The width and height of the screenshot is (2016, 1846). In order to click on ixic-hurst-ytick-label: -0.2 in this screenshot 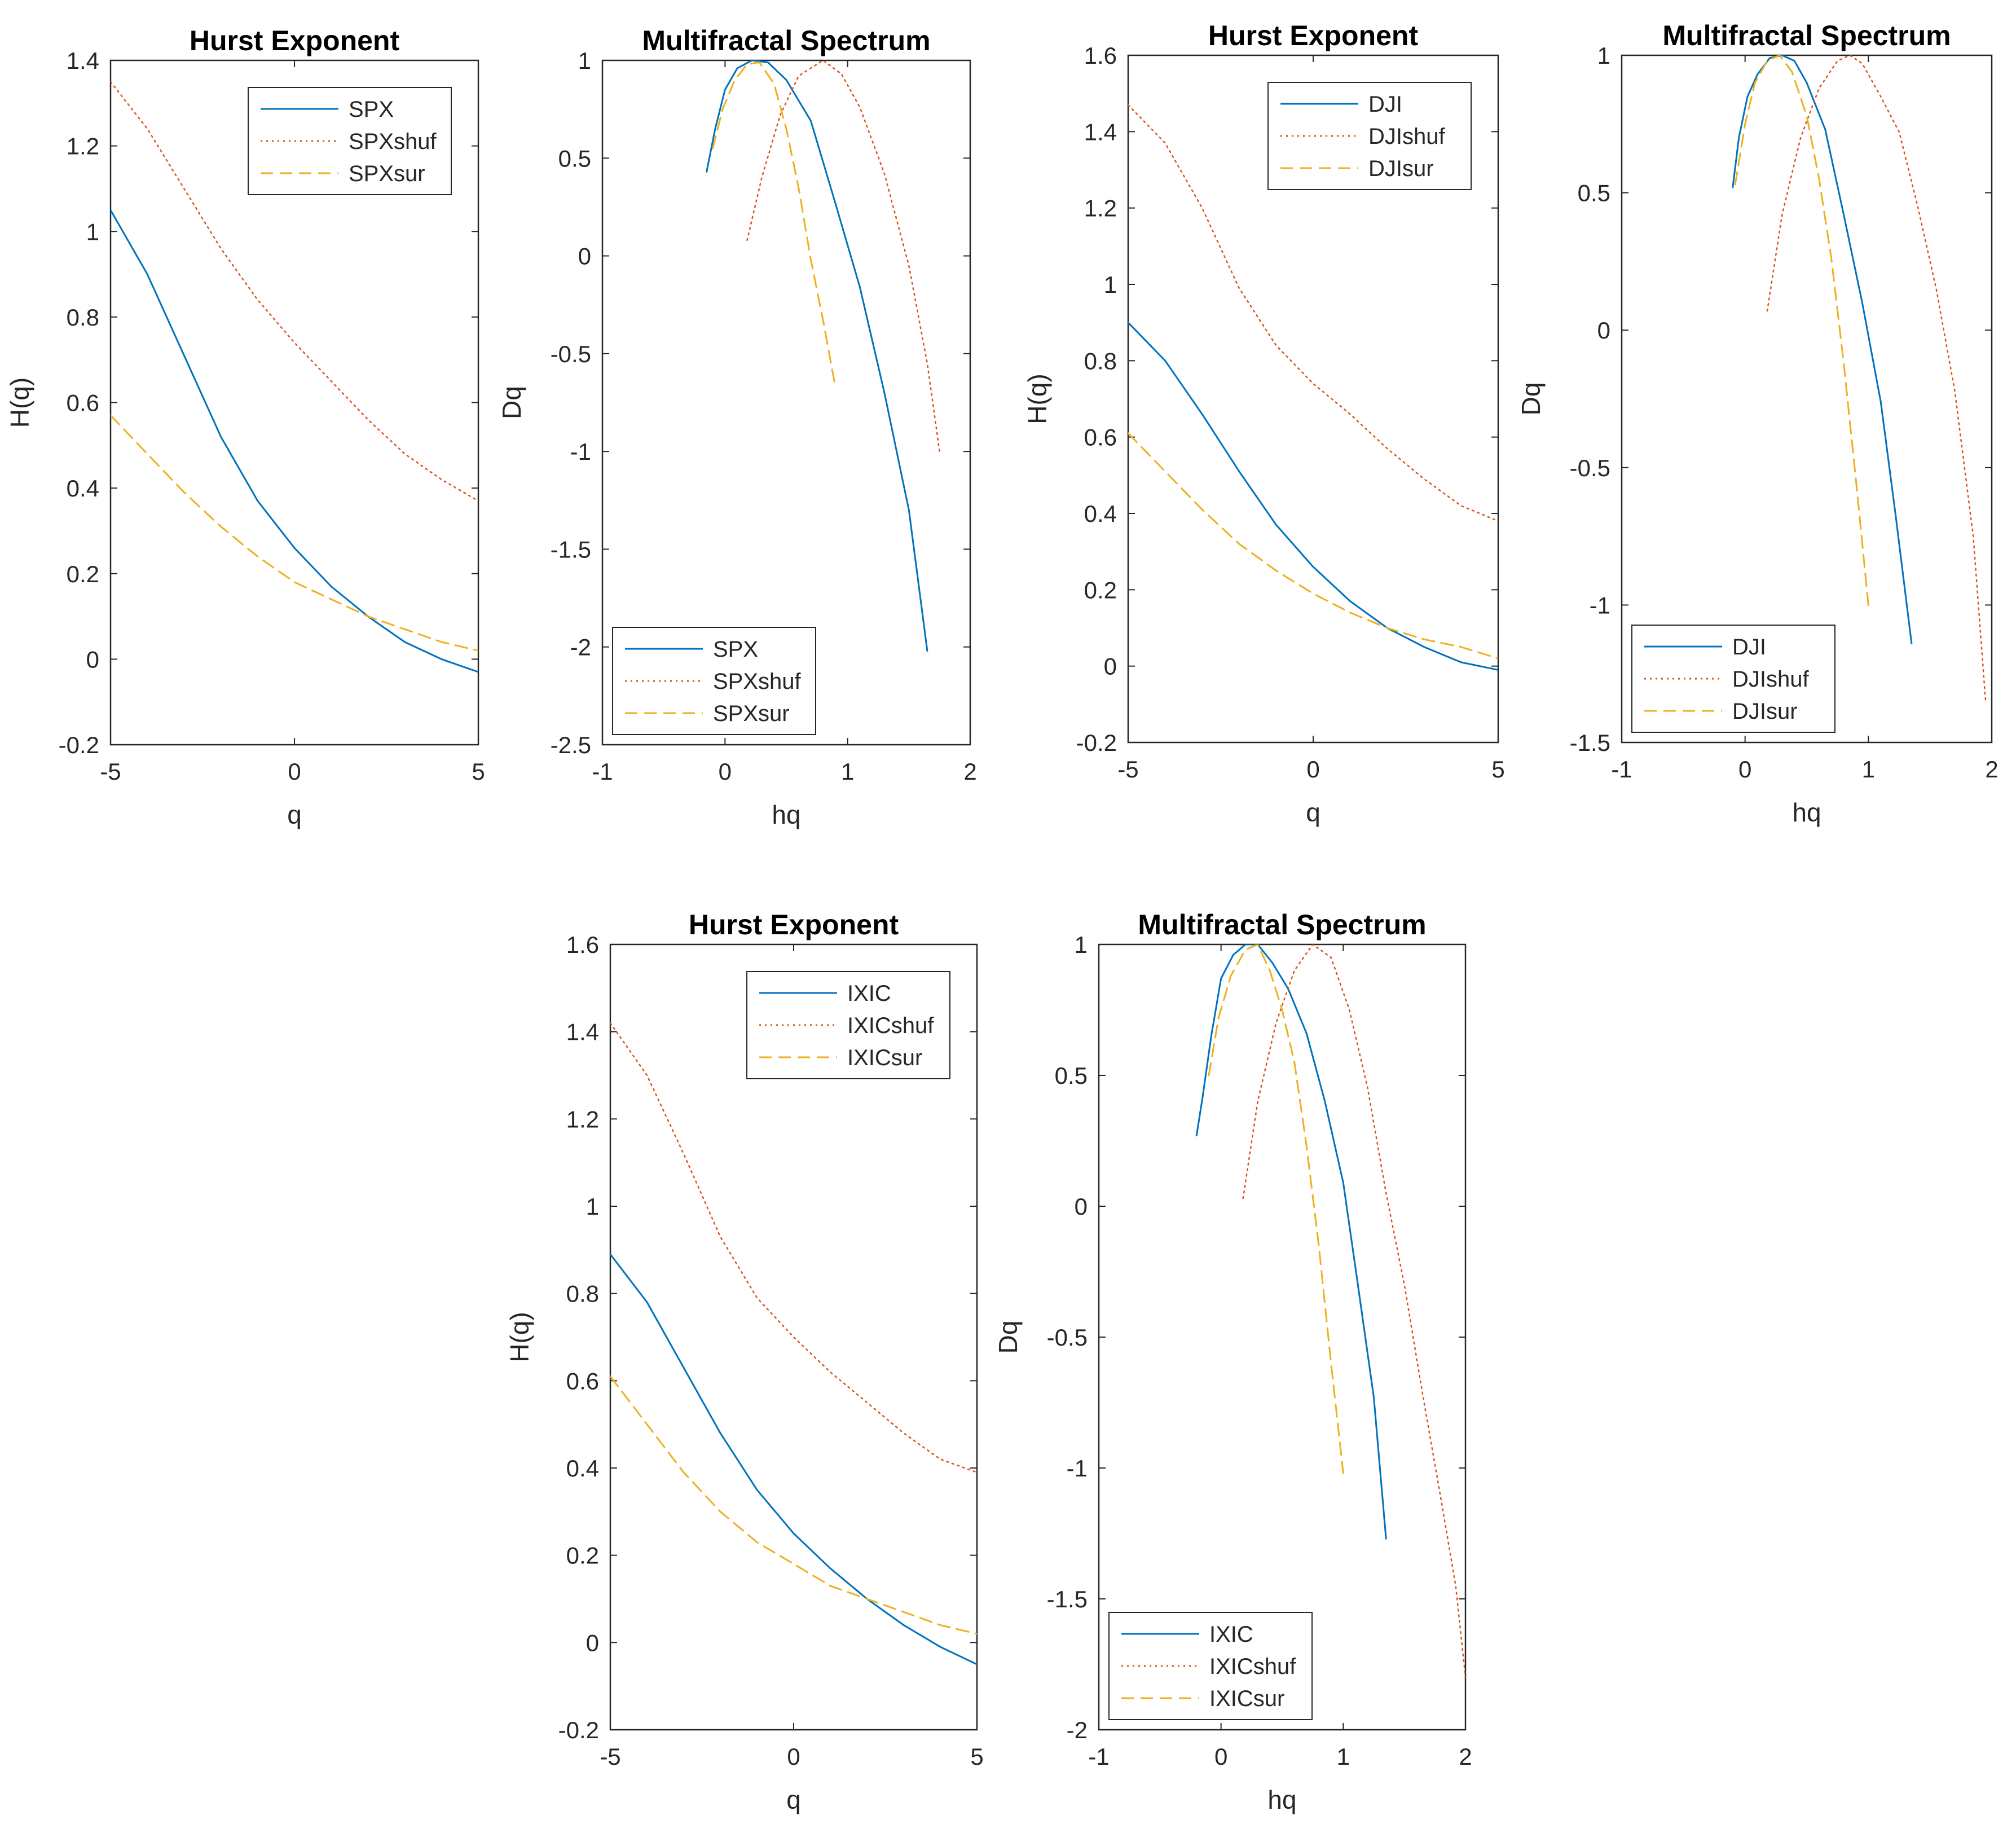, I will do `click(578, 1730)`.